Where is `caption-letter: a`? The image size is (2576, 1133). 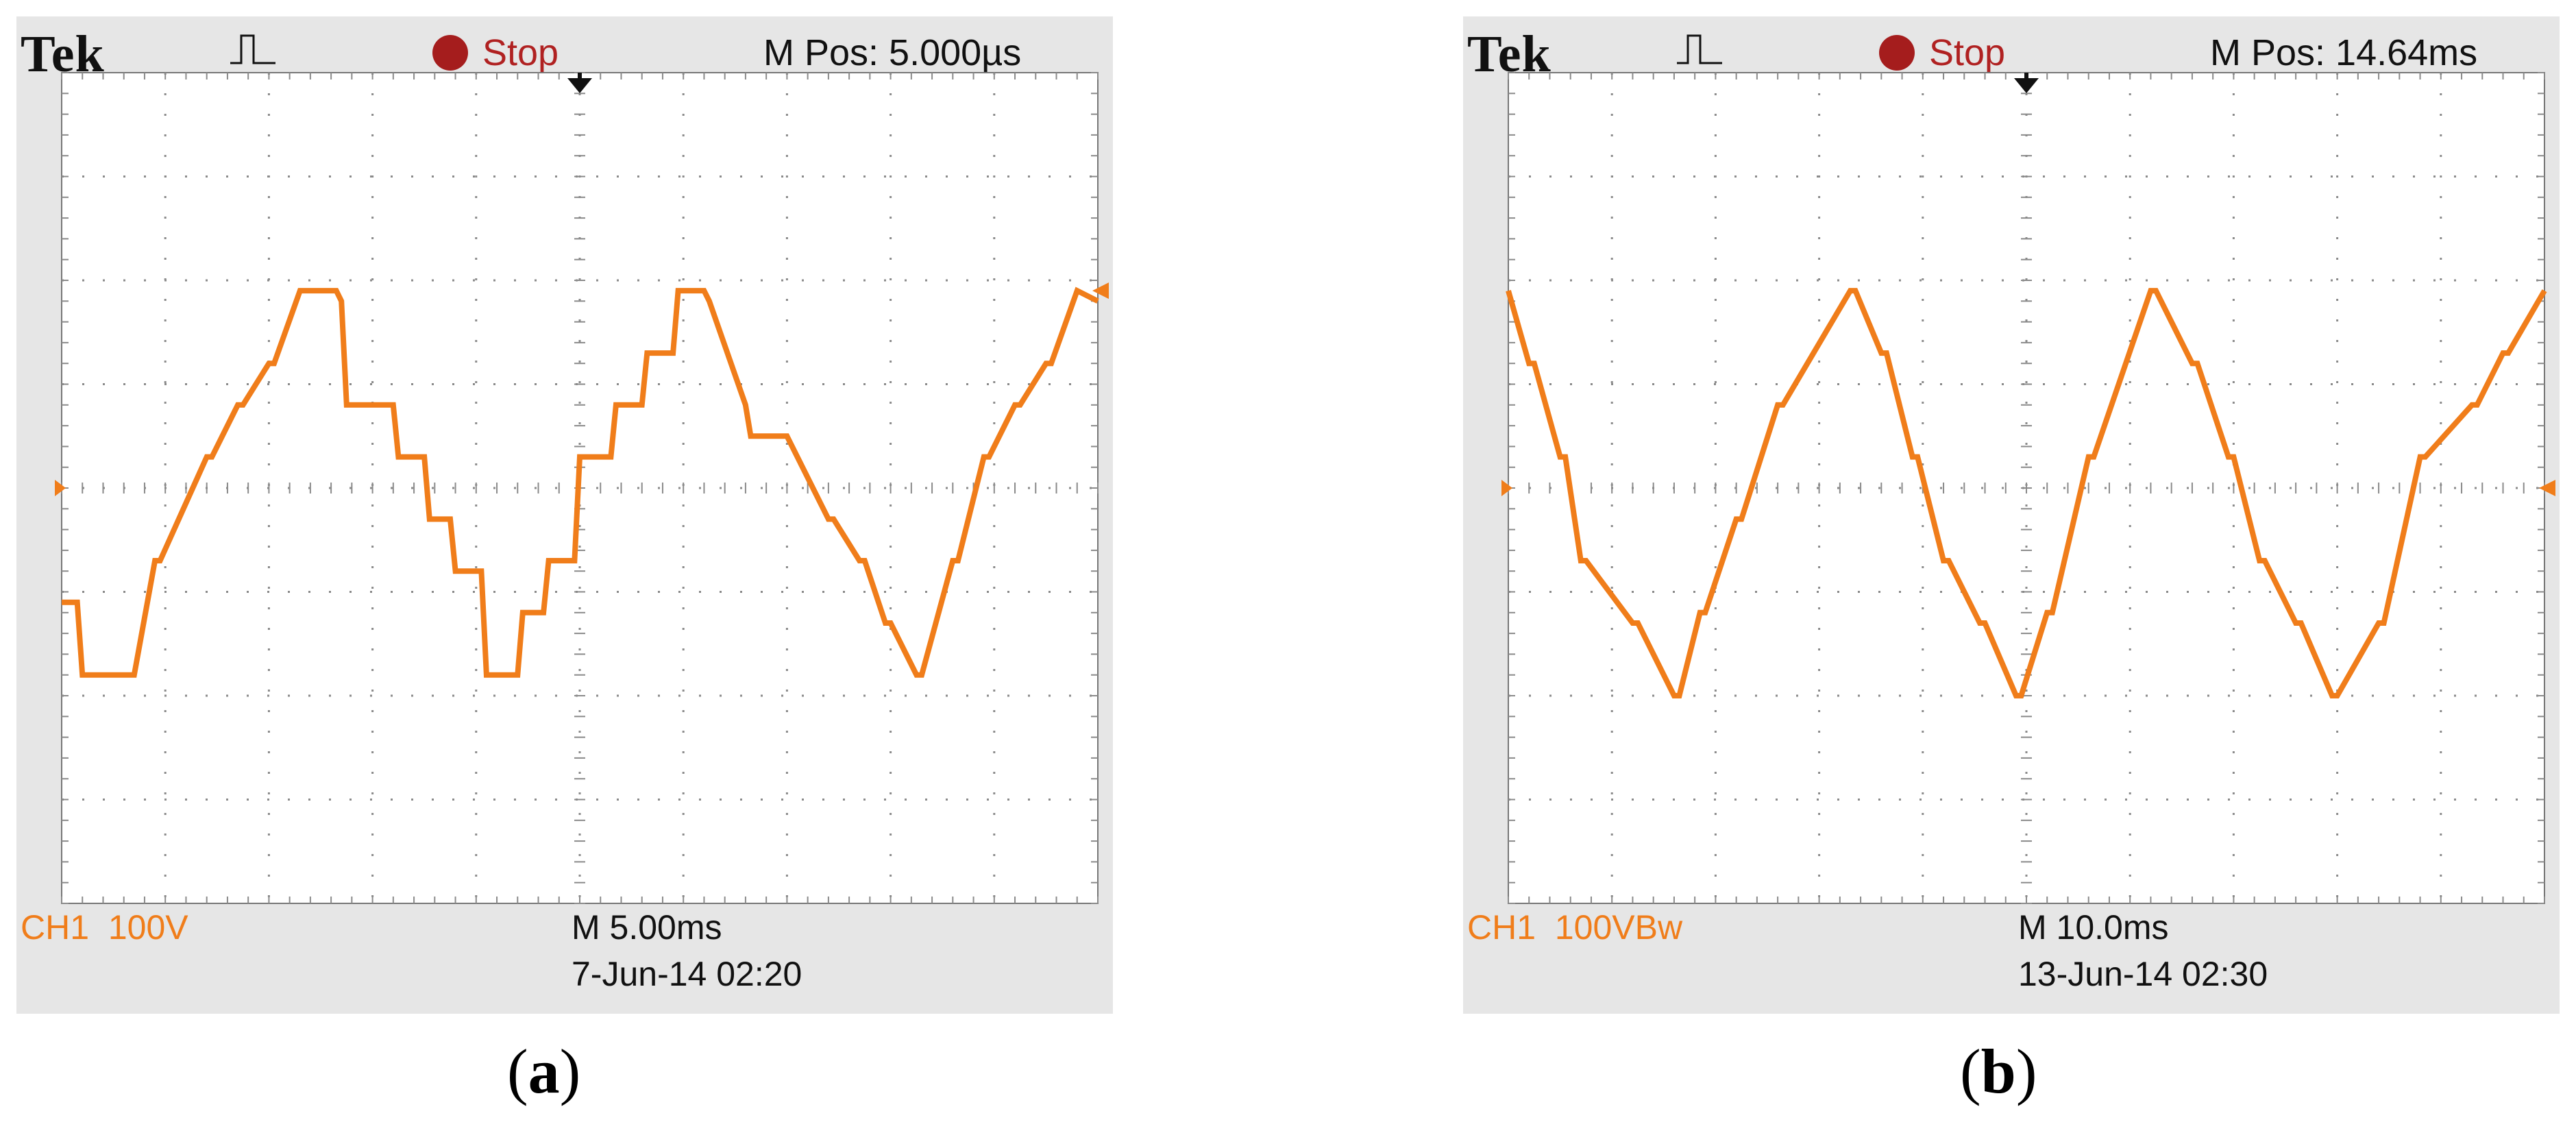
caption-letter: a is located at coordinates (544, 1071).